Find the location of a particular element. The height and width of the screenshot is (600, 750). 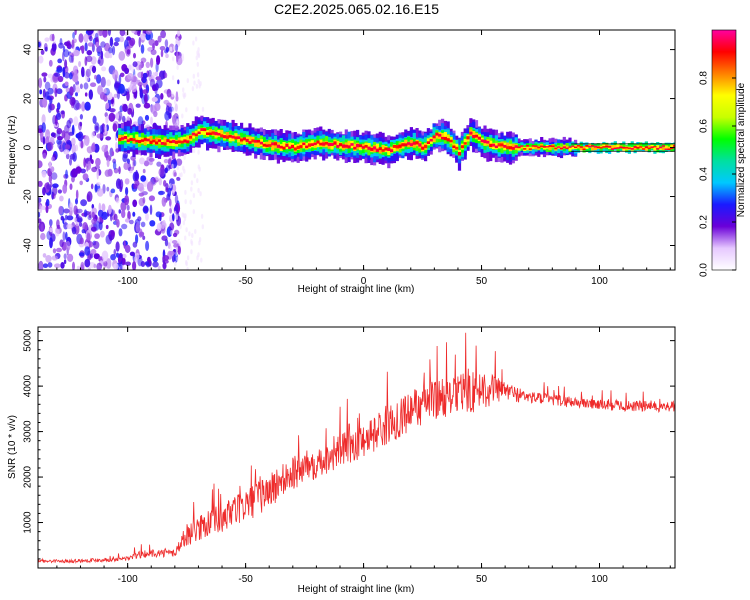

colorbar-label: Normalized spectral amplitude is located at coordinates (741, 149).